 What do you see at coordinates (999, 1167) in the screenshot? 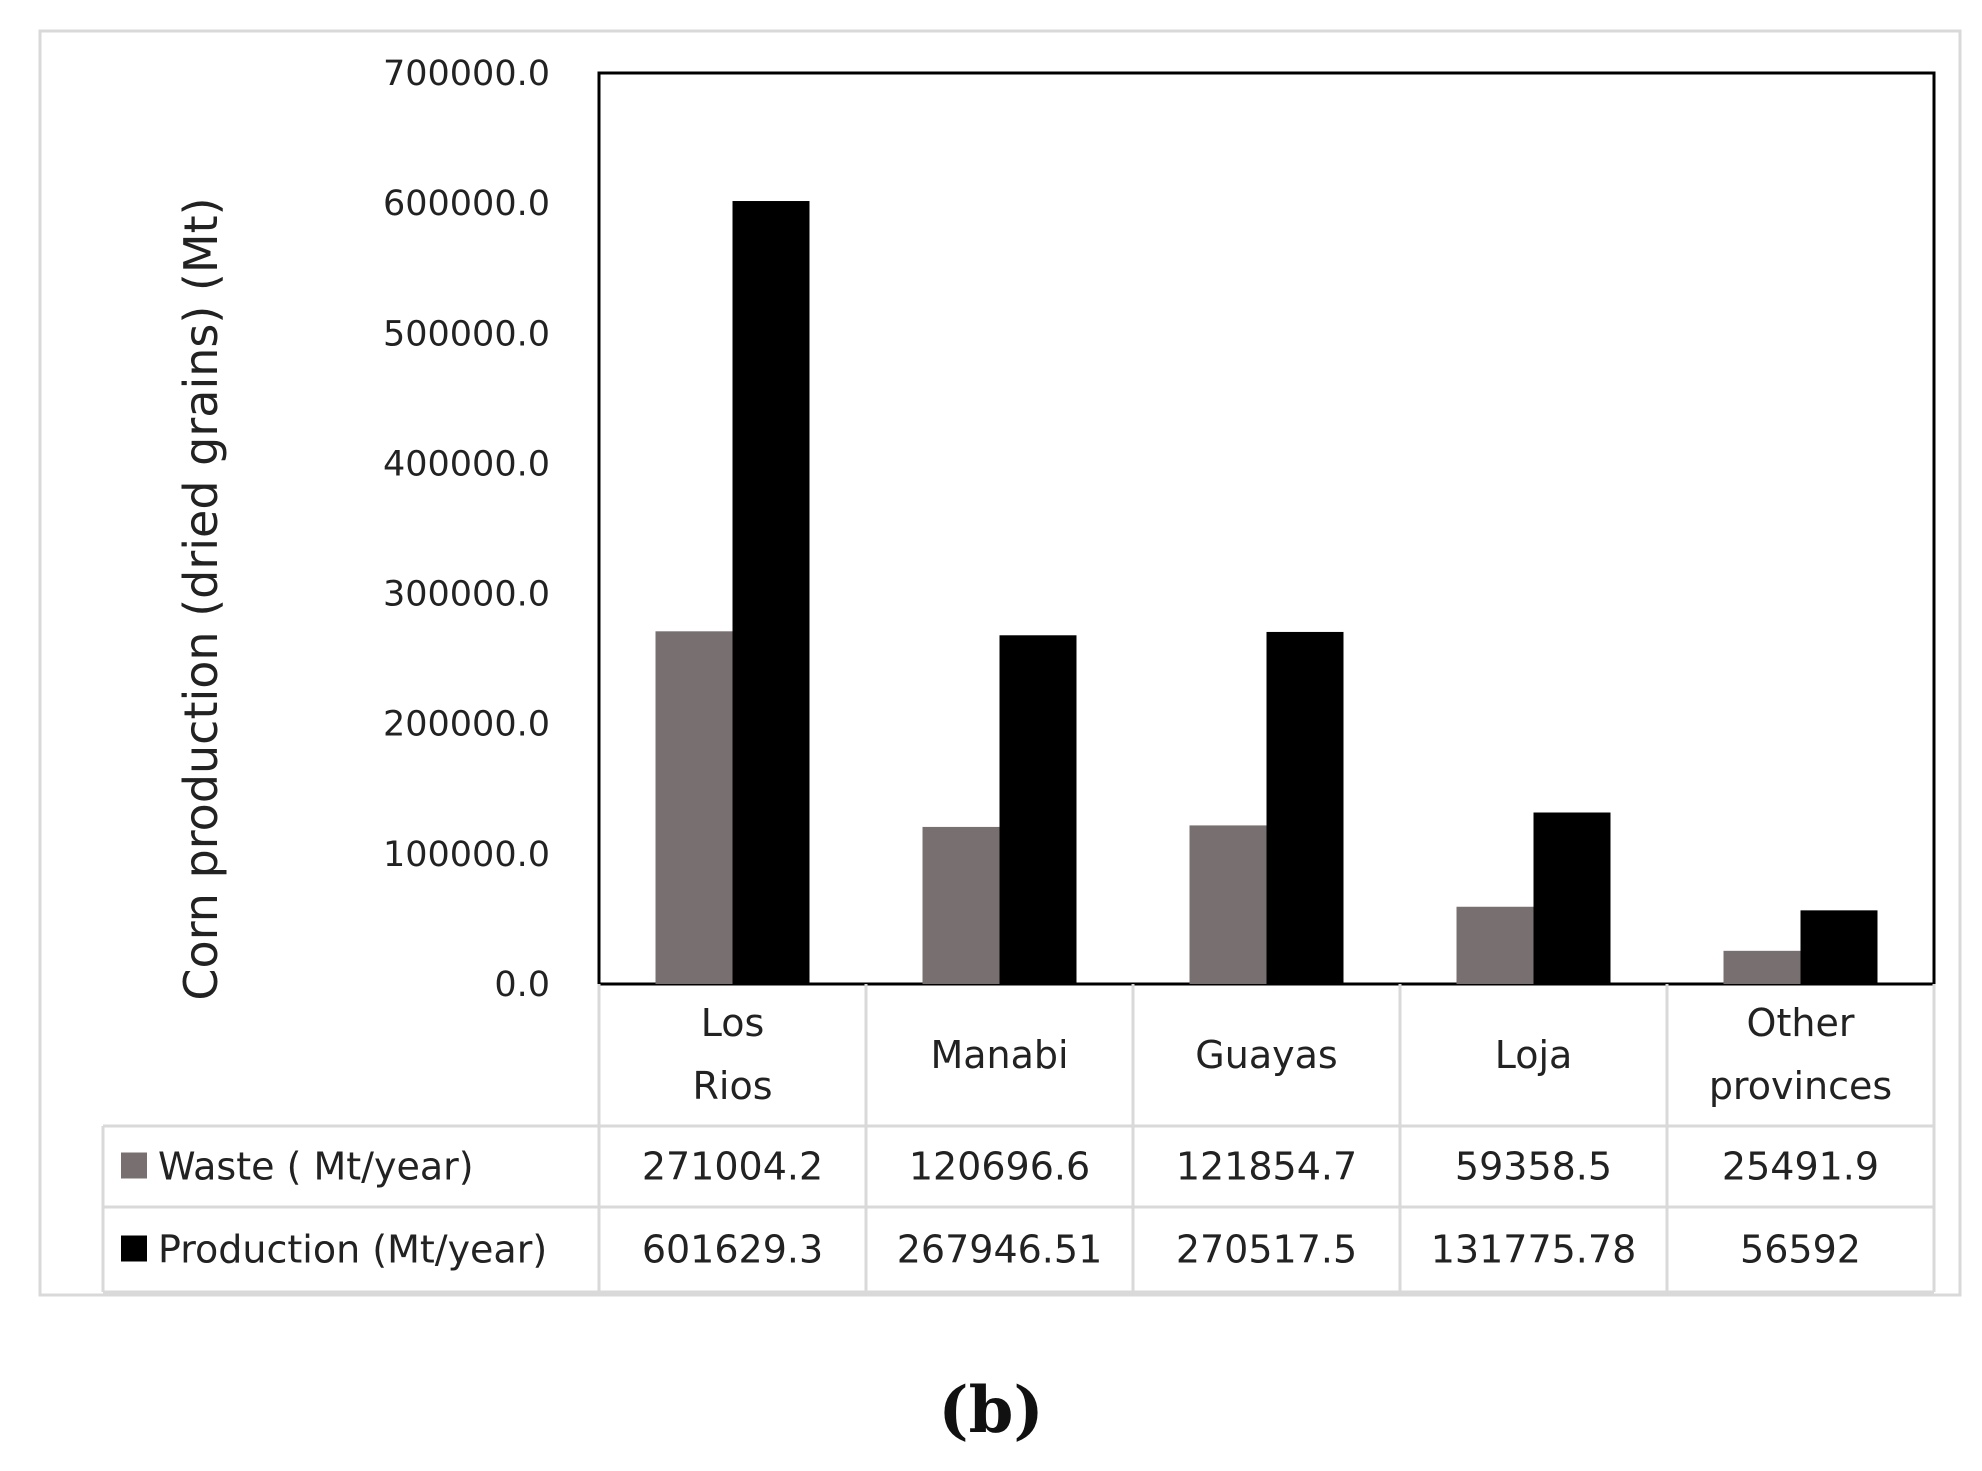
I see `data-label: 120696.6` at bounding box center [999, 1167].